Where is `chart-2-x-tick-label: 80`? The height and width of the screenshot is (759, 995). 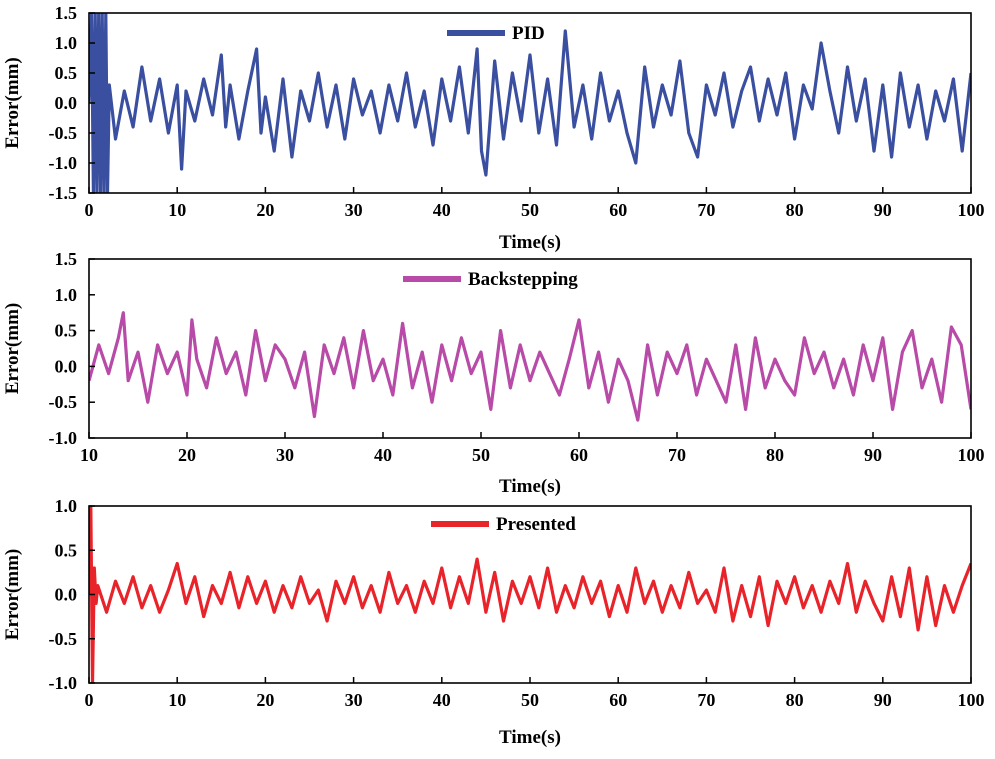
chart-2-x-tick-label: 80 is located at coordinates (795, 700).